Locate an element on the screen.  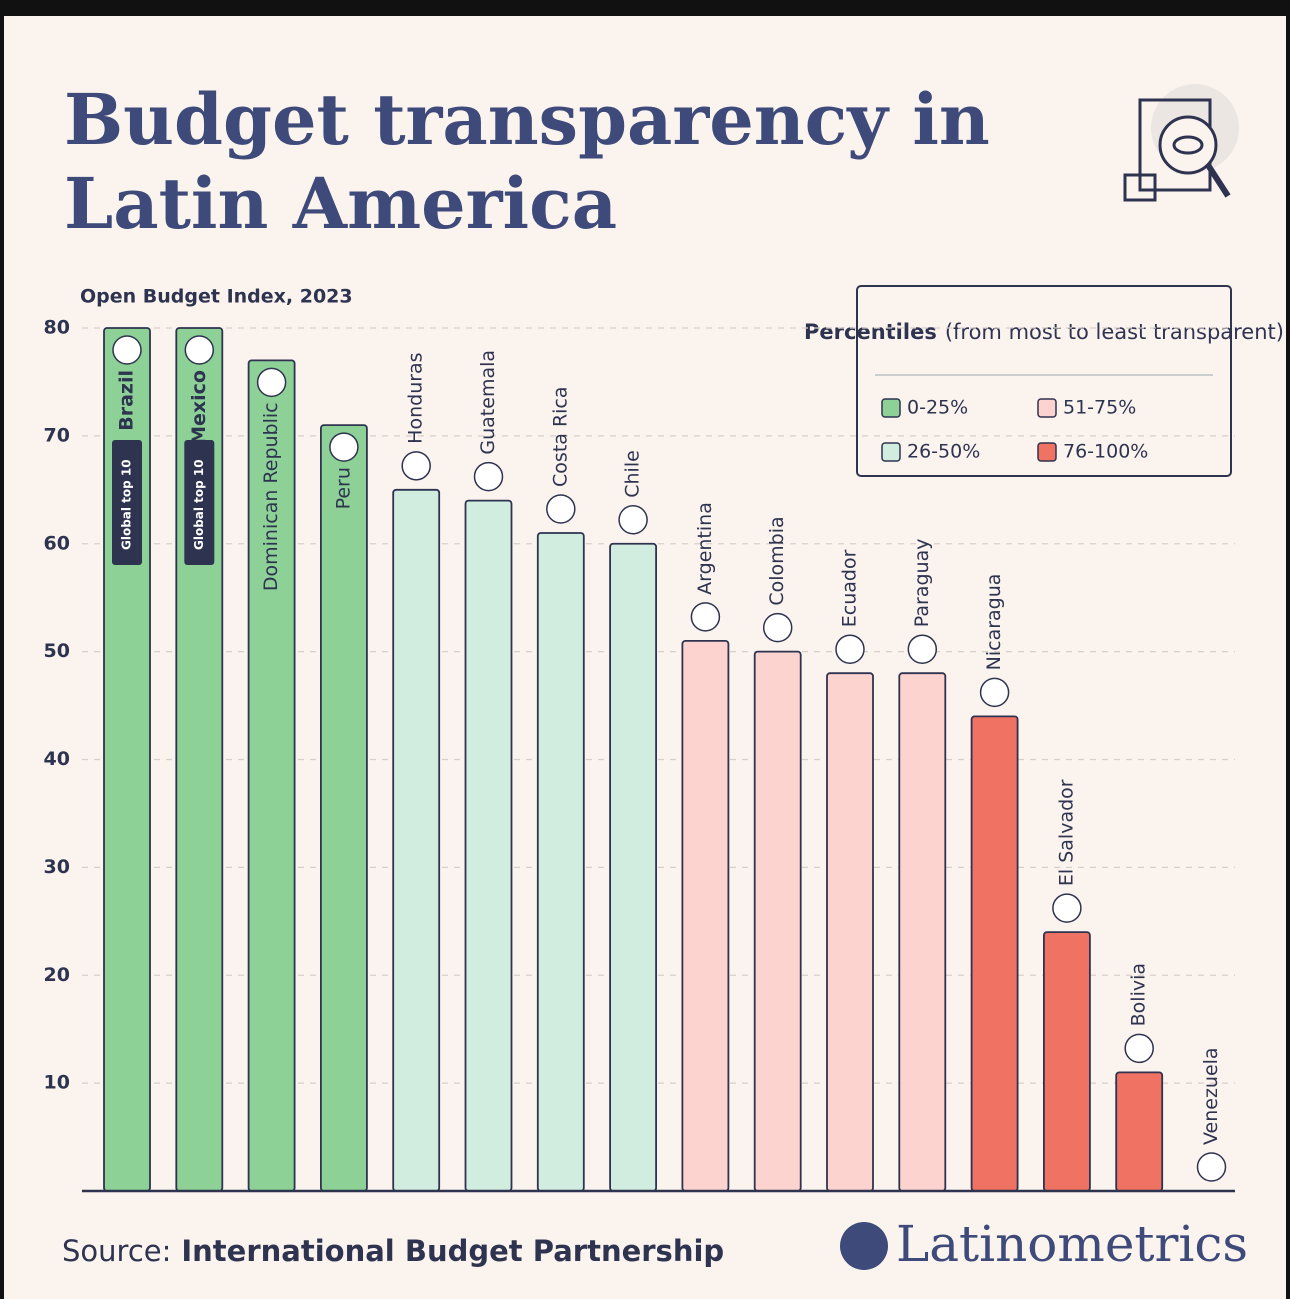
x-tick-label: Paraguay is located at coordinates (922, 582).